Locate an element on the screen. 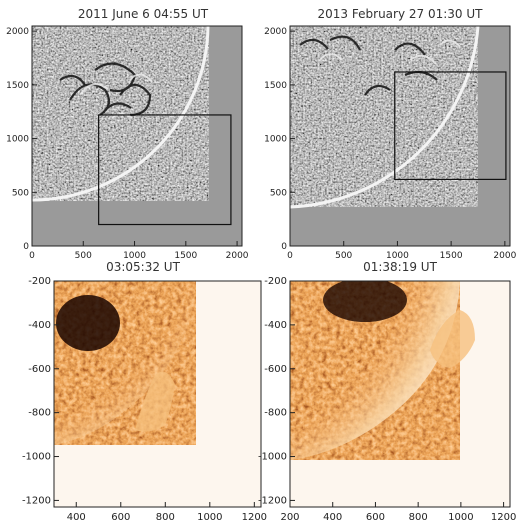 This screenshot has height=522, width=529. panel-b-y-axis: 0 500 1000 1500 2000 is located at coordinates (279, 139).